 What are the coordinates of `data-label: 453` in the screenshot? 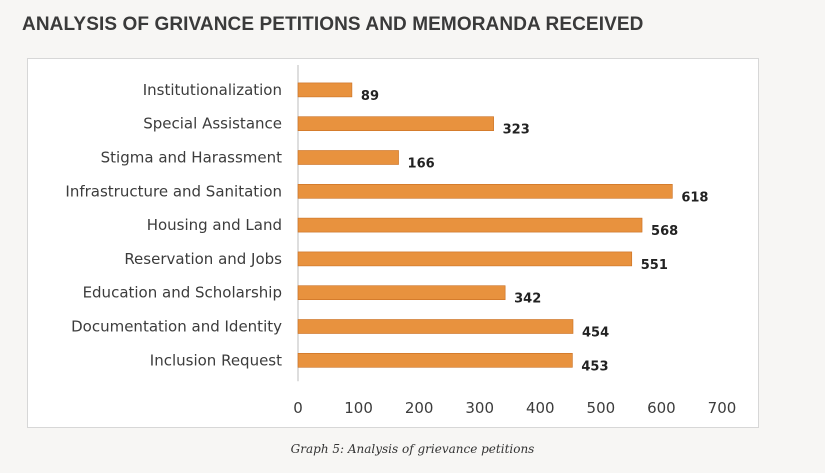 It's located at (594, 366).